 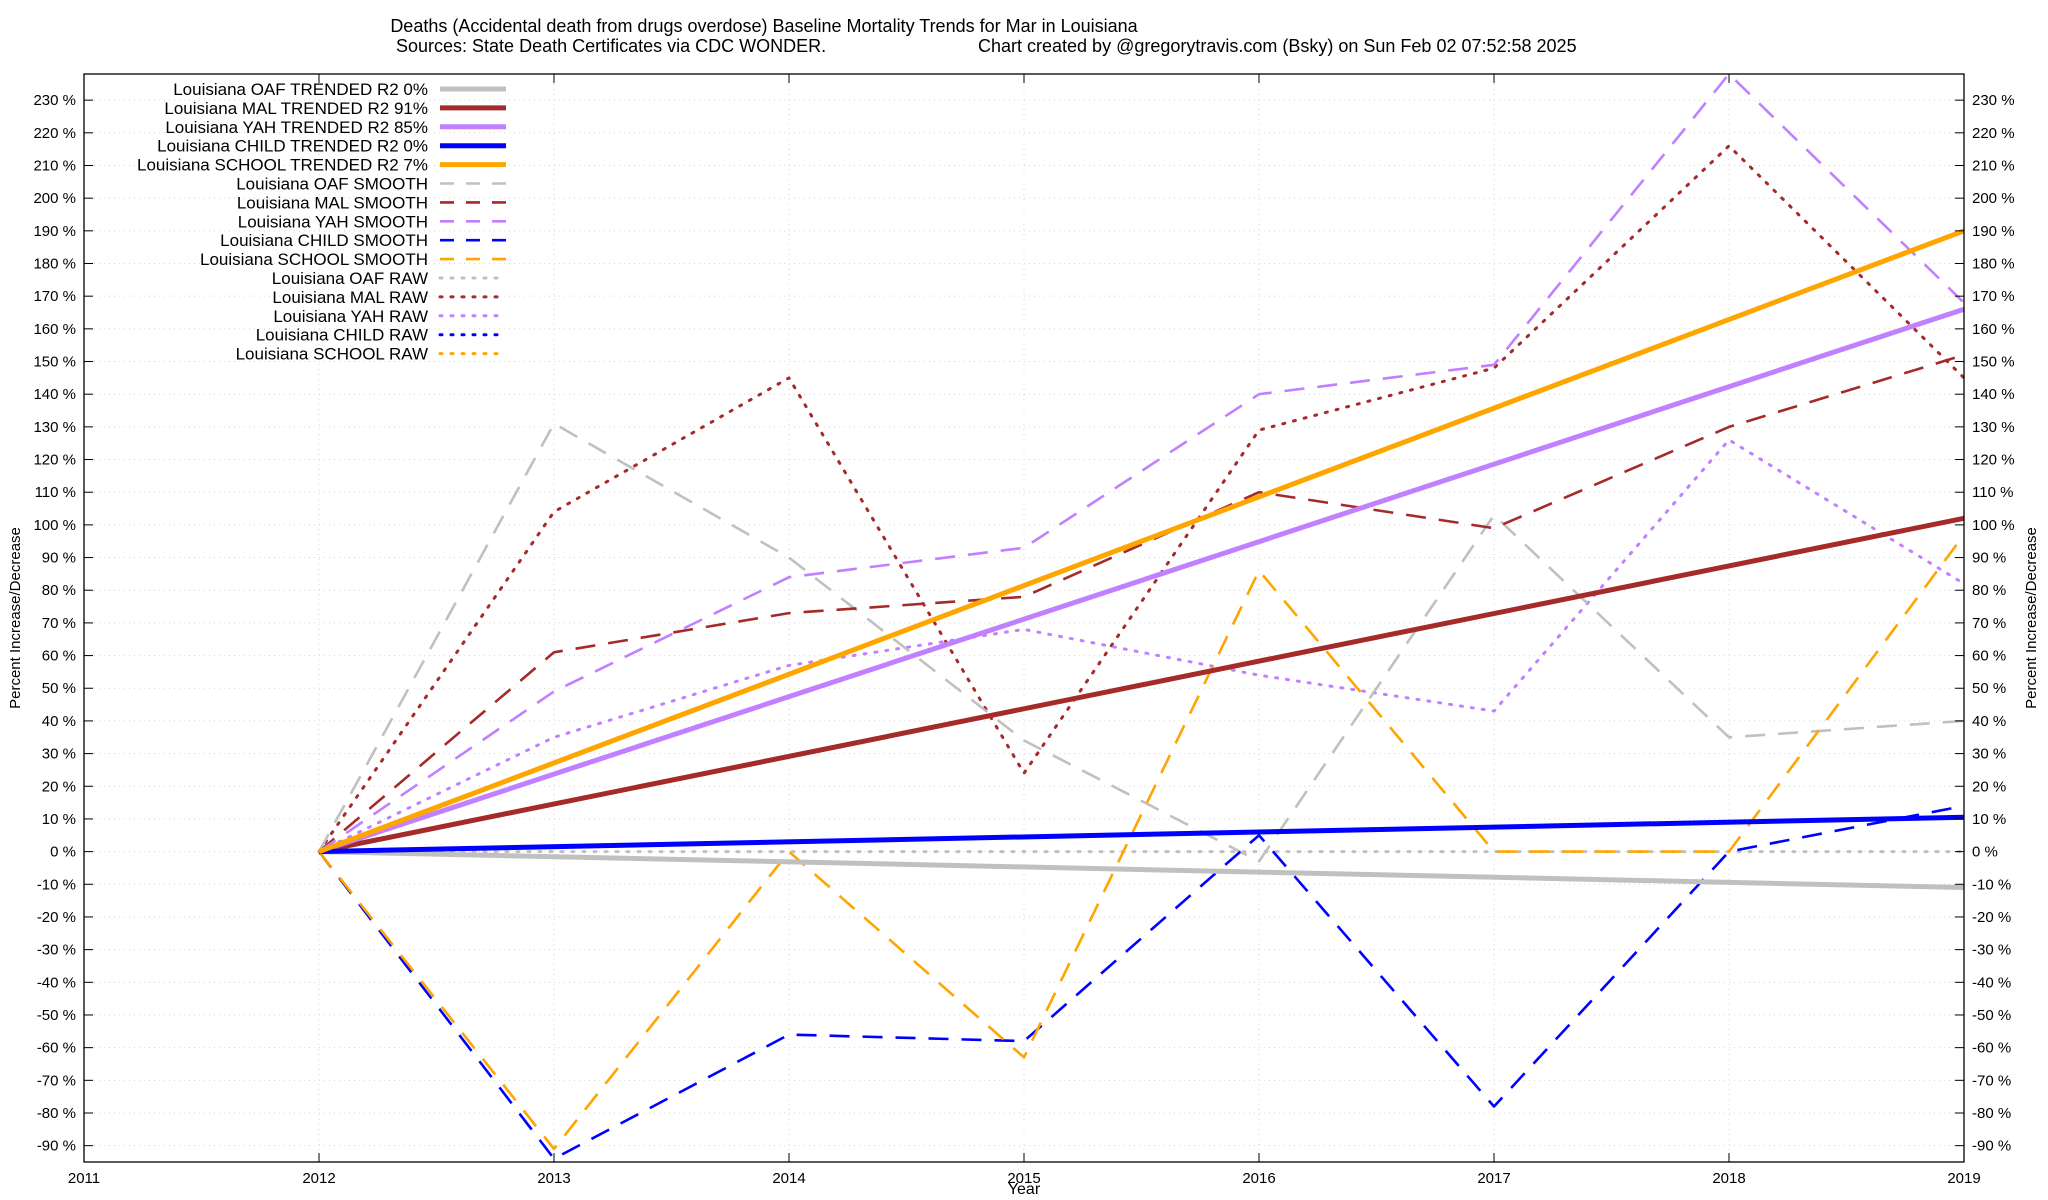 I want to click on y-tick-label-right: 190 %, so click(x=1993, y=231).